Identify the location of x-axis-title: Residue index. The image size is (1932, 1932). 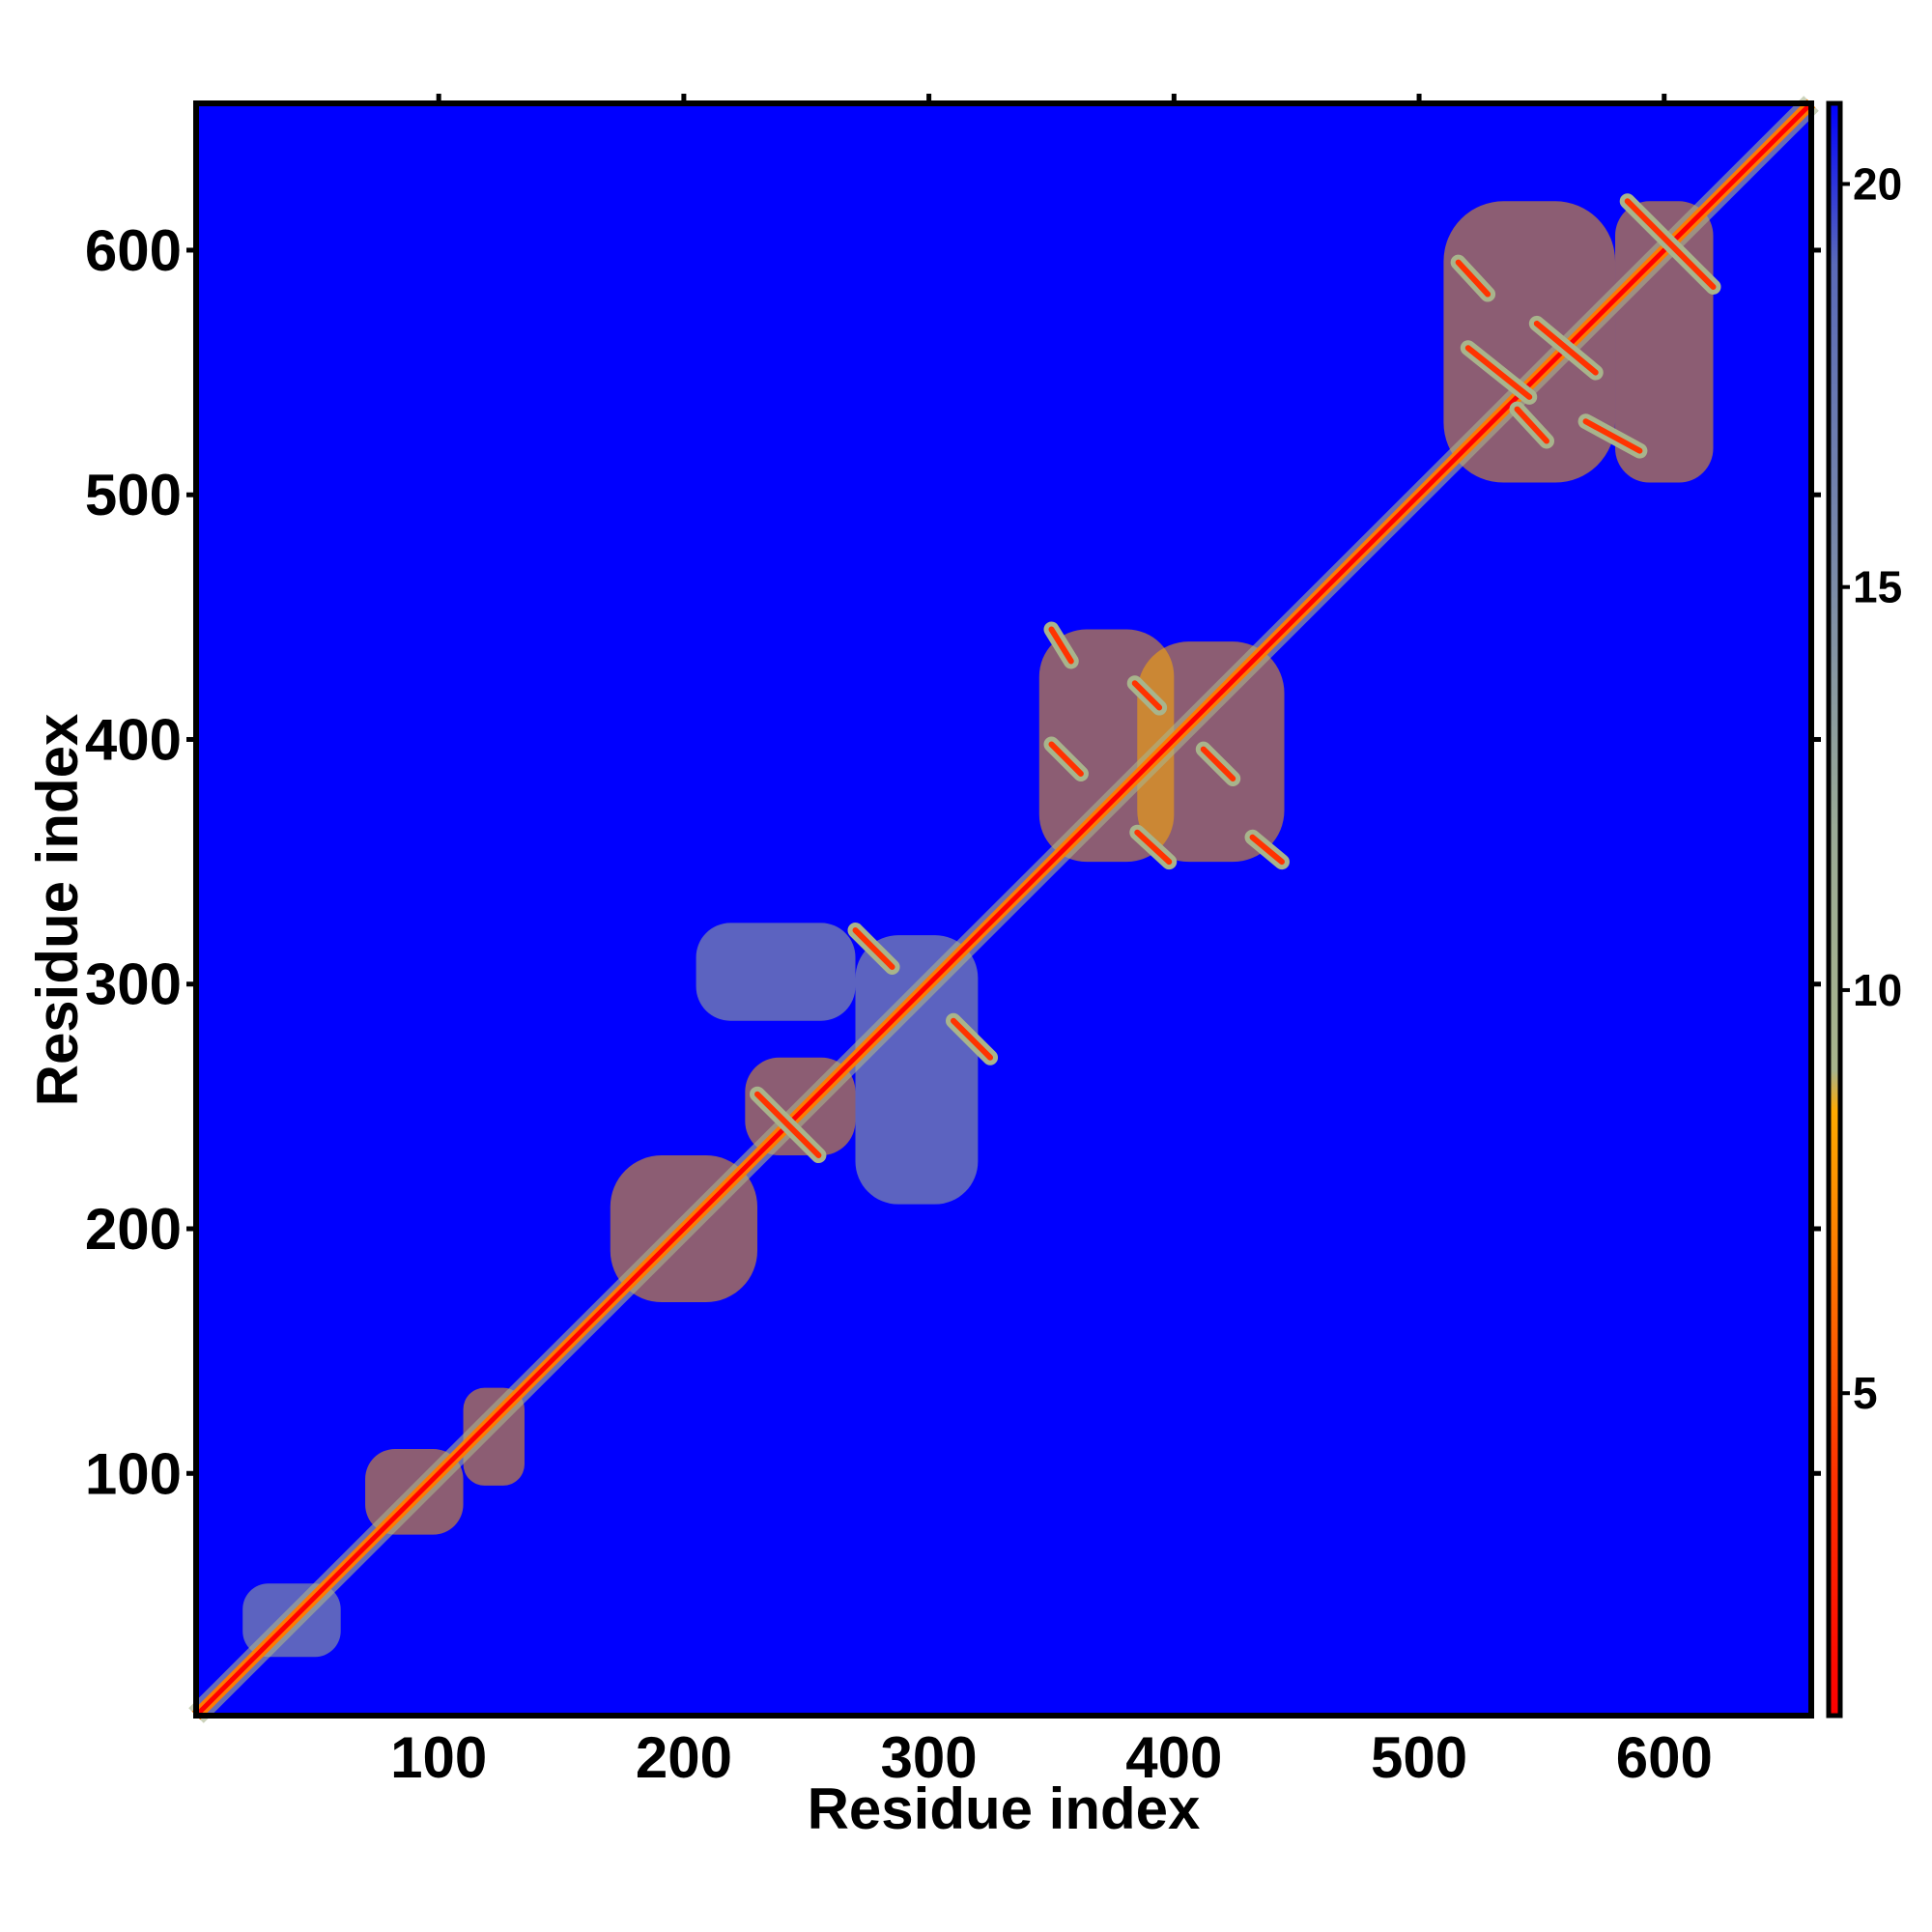
(1005, 1808).